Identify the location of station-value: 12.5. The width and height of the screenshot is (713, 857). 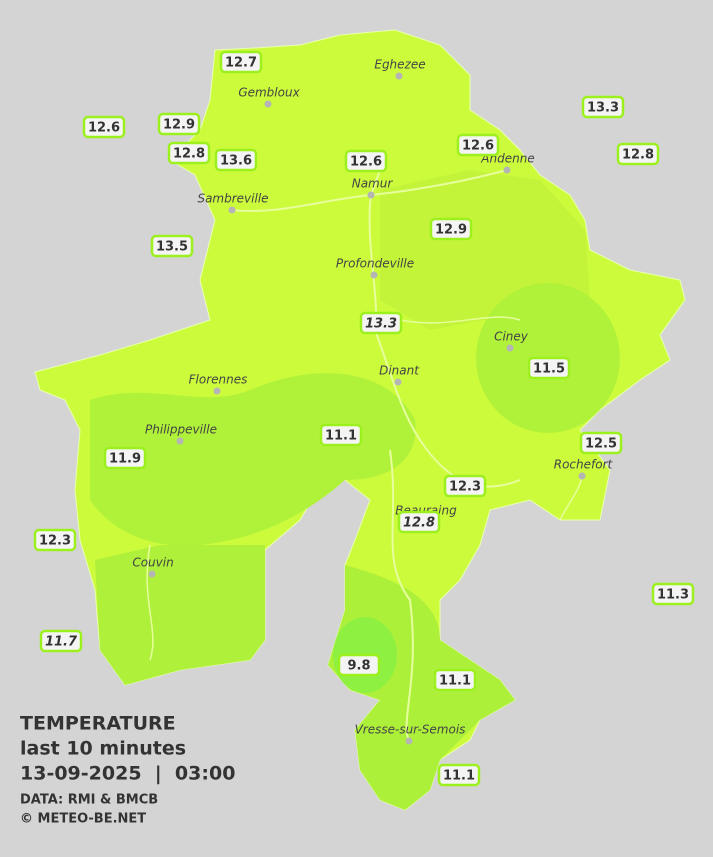
(601, 444).